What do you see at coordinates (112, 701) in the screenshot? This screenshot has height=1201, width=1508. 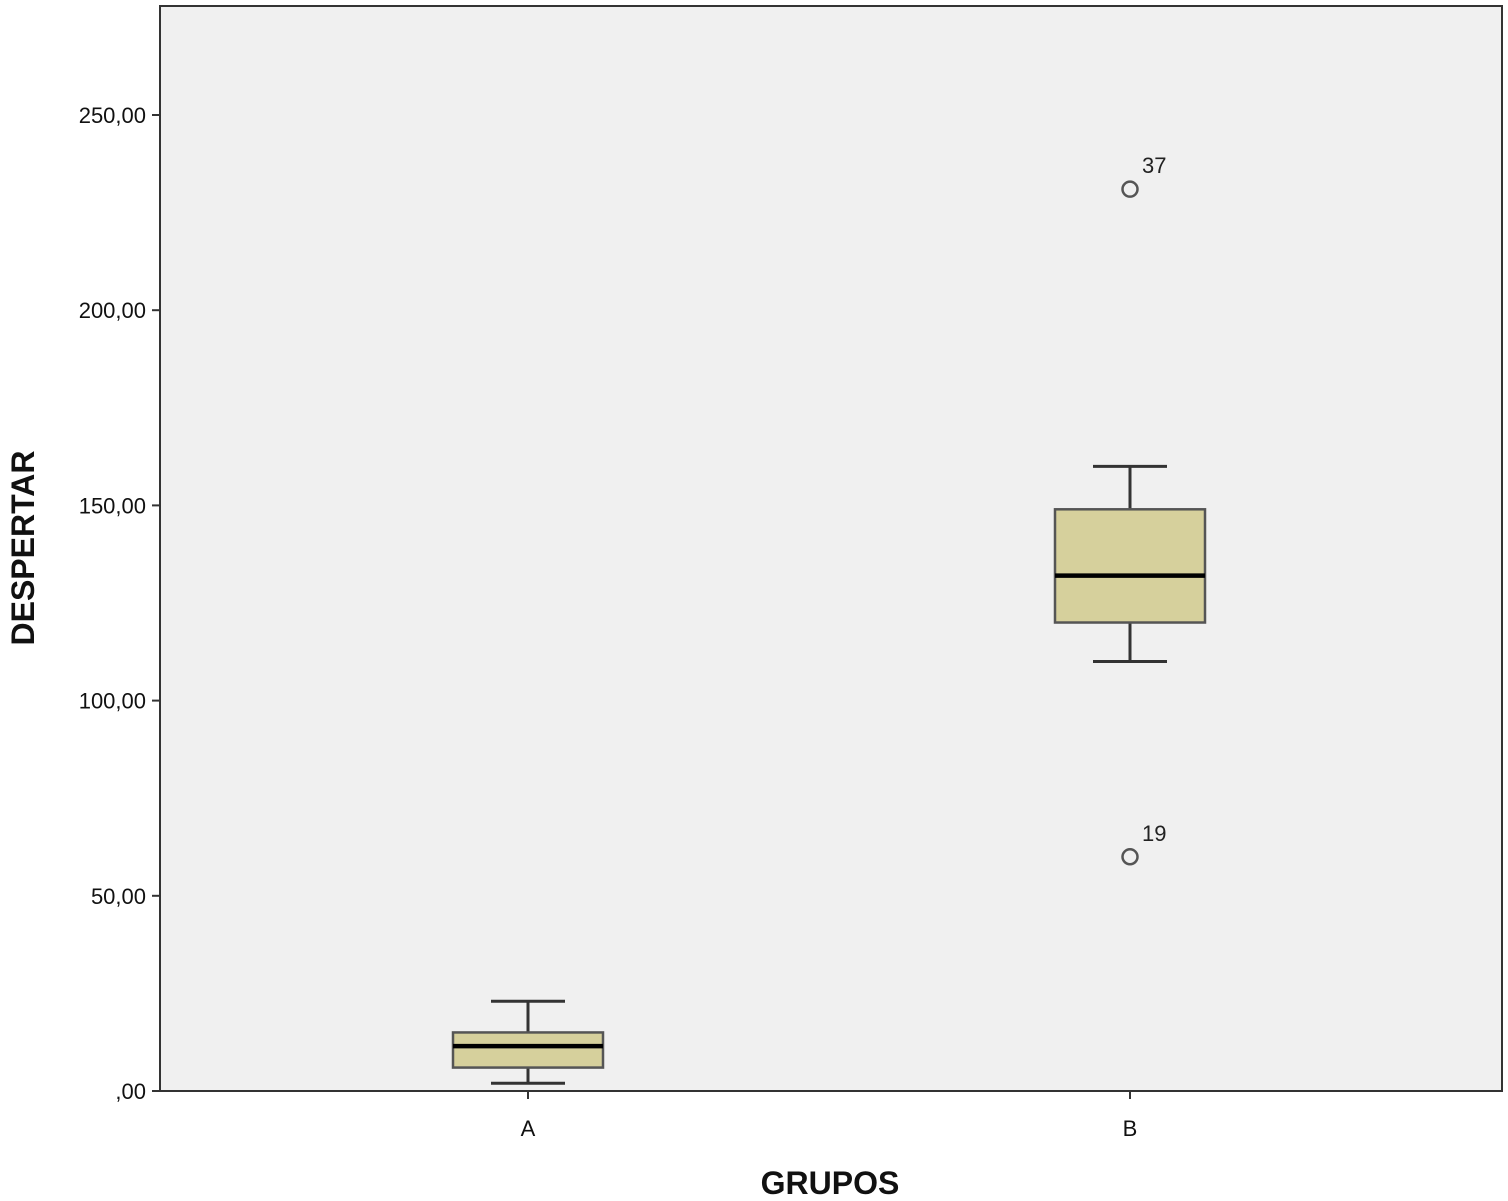 I see `y-tick-label: 100,00` at bounding box center [112, 701].